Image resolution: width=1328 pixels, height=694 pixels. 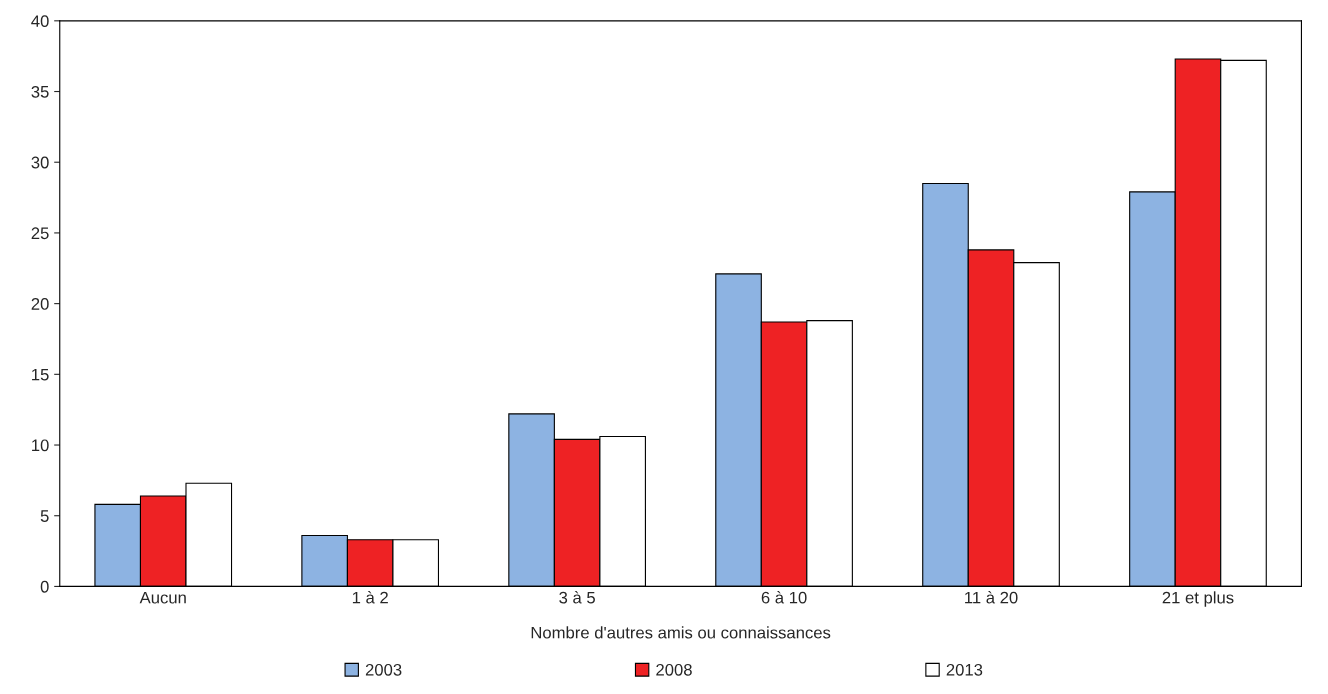 What do you see at coordinates (383, 669) in the screenshot?
I see `legend-label: 2003` at bounding box center [383, 669].